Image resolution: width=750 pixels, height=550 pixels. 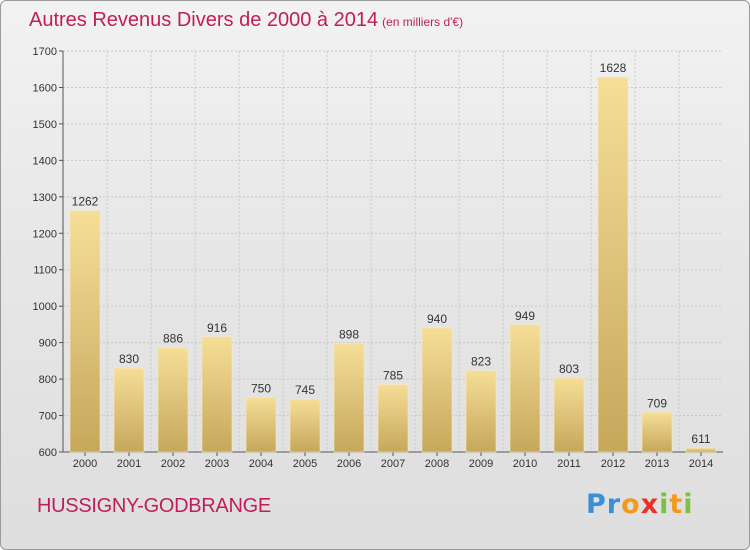 I want to click on x-tick-label: 2003, so click(x=217, y=464).